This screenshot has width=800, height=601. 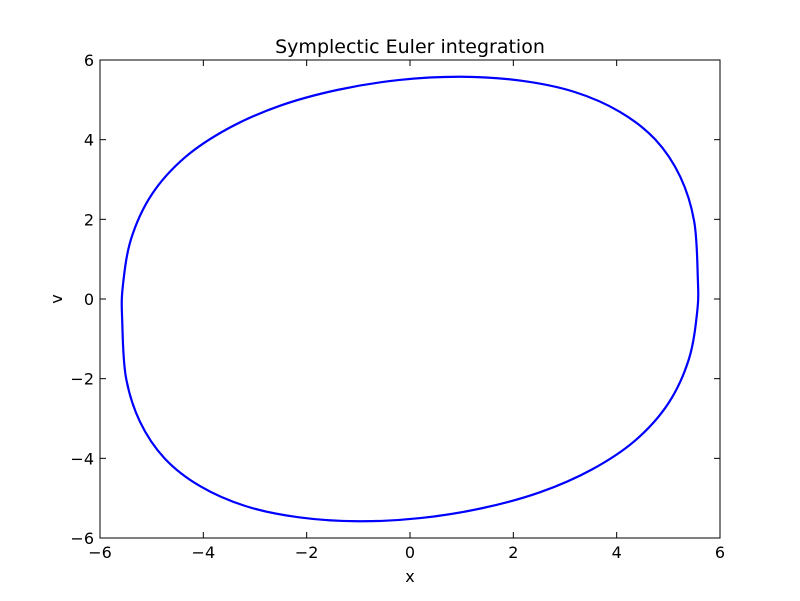 I want to click on y-tick-label: 2, so click(x=89, y=219).